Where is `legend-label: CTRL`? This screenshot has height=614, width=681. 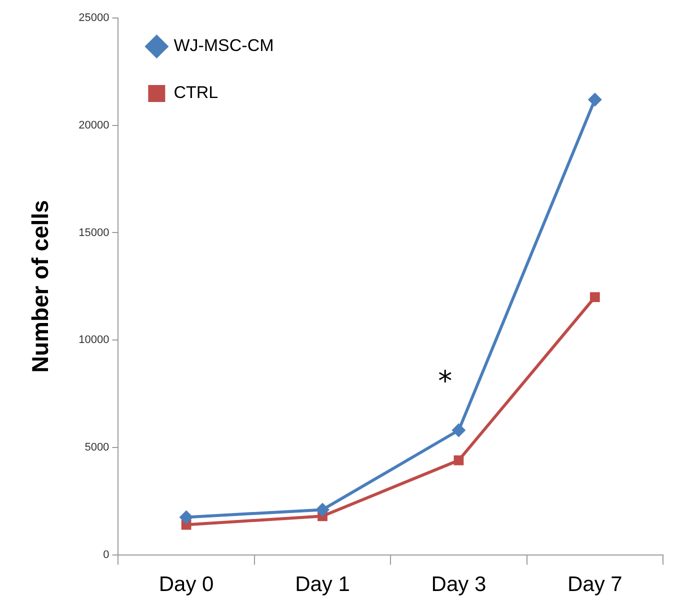
legend-label: CTRL is located at coordinates (196, 92).